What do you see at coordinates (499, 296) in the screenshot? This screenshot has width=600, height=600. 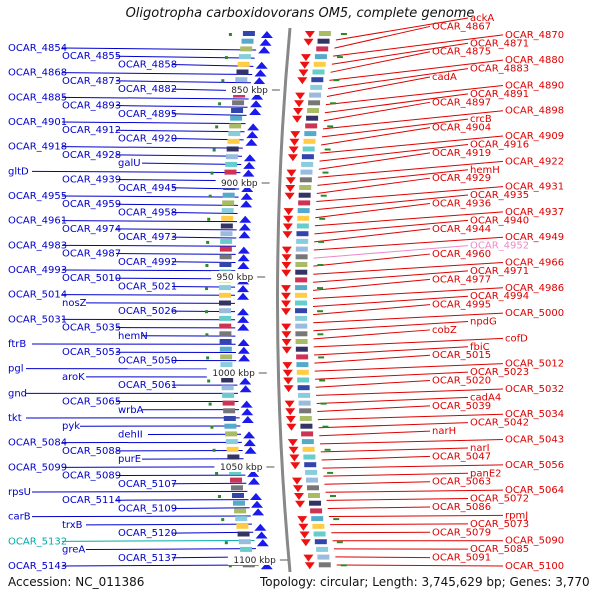 I see `right-gene-label: OCAR_4994` at bounding box center [499, 296].